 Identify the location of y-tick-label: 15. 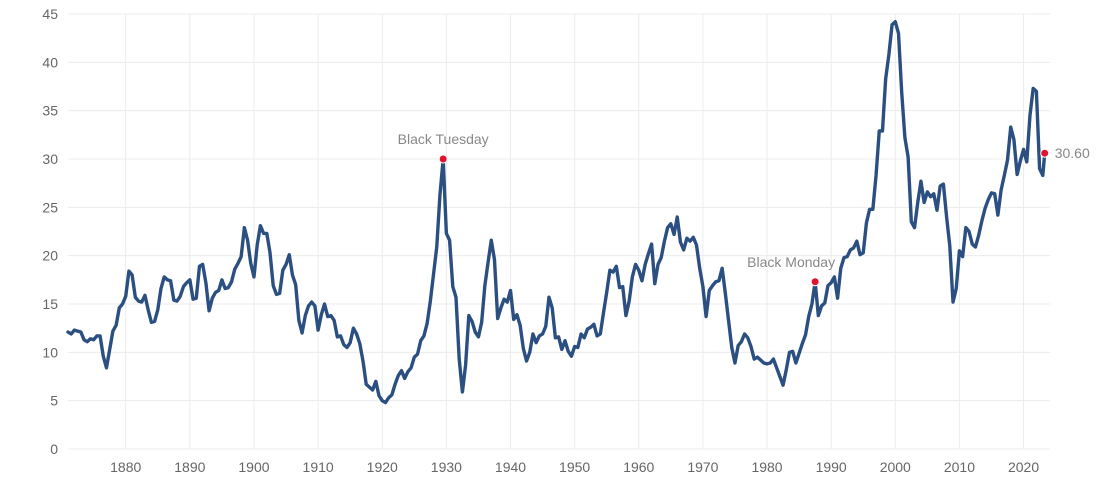
(50, 304).